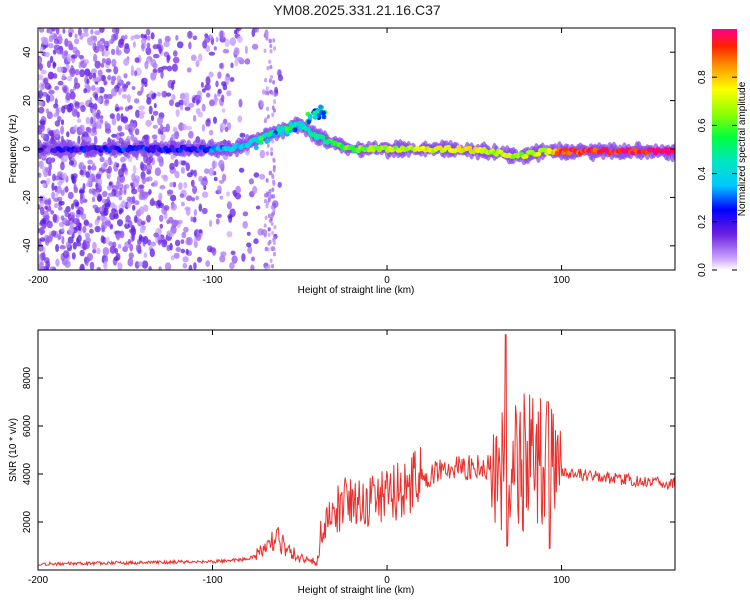  What do you see at coordinates (702, 221) in the screenshot?
I see `colorbar-tick-label: 0.2` at bounding box center [702, 221].